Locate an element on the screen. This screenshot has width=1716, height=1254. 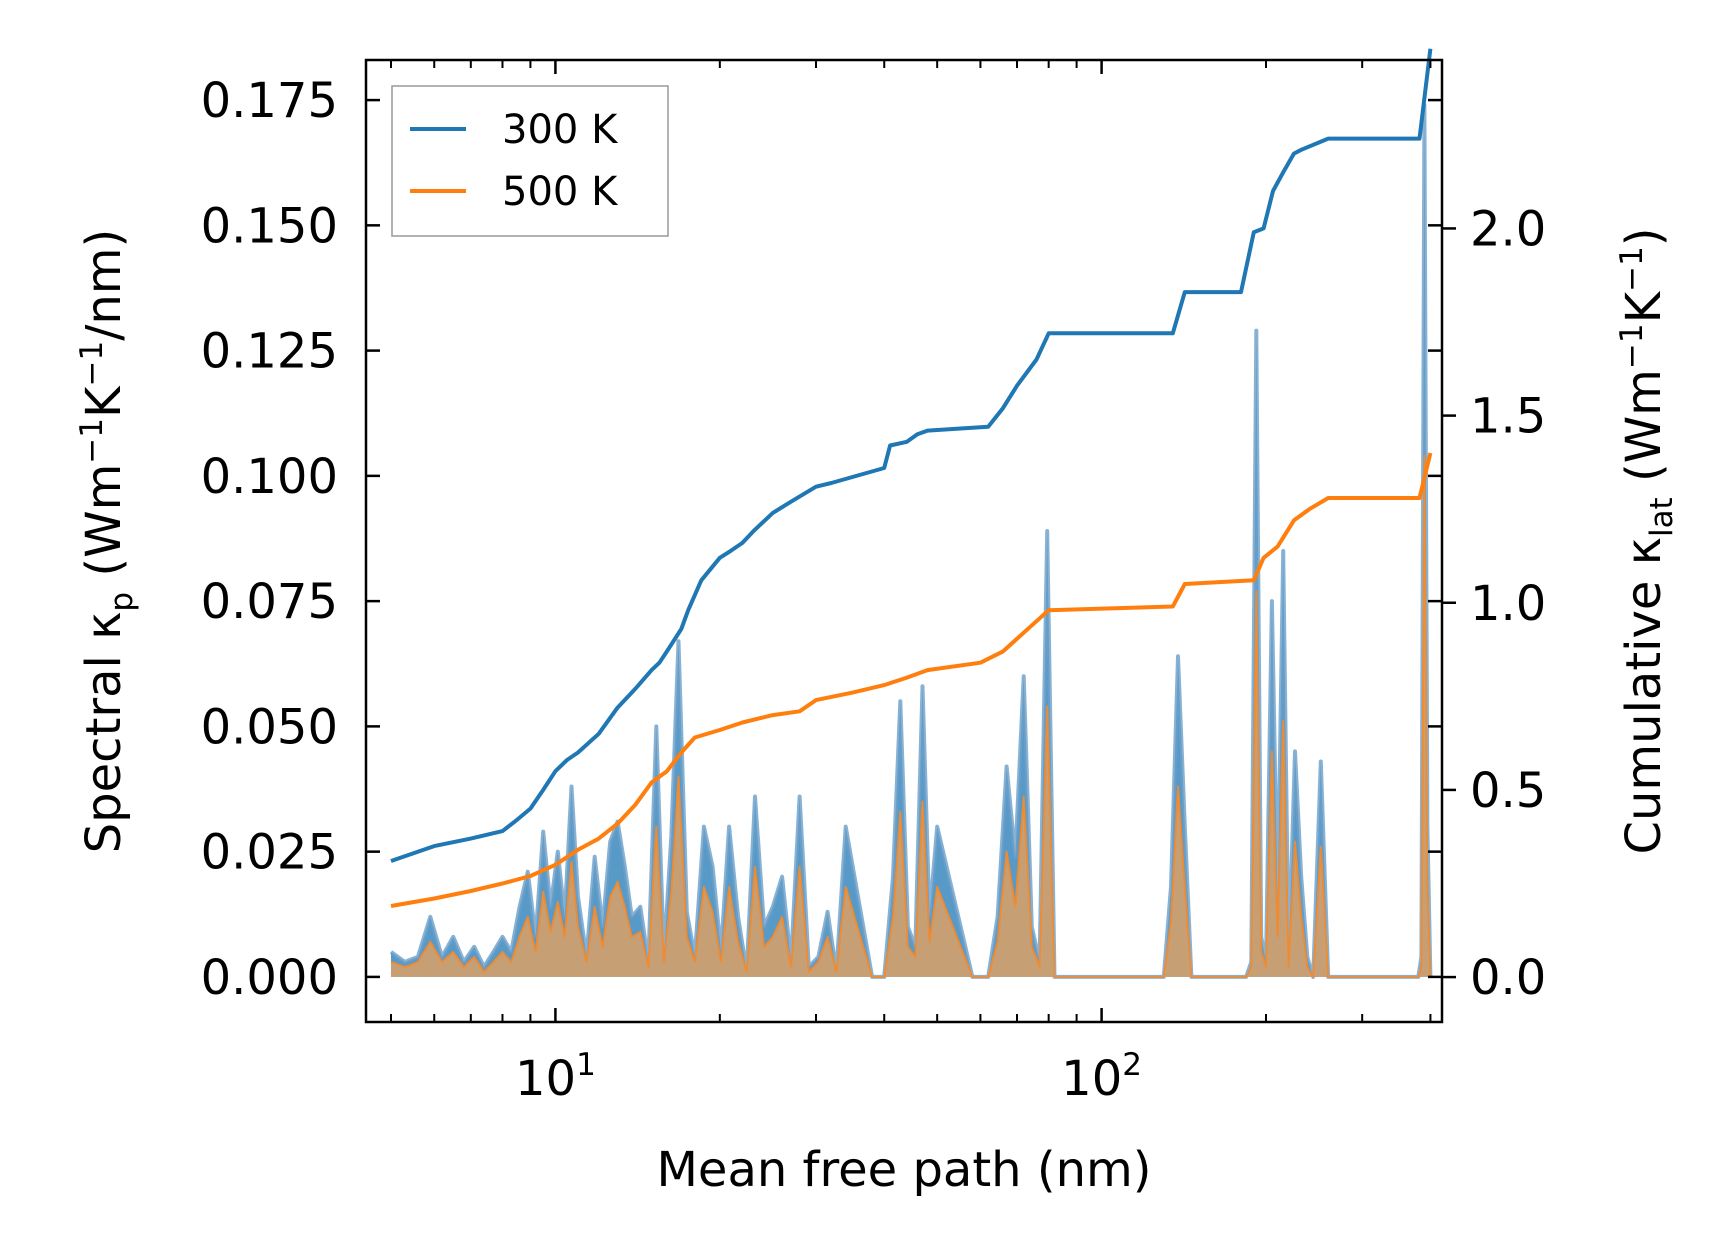
x-tick-label: 10² is located at coordinates (1101, 1077).